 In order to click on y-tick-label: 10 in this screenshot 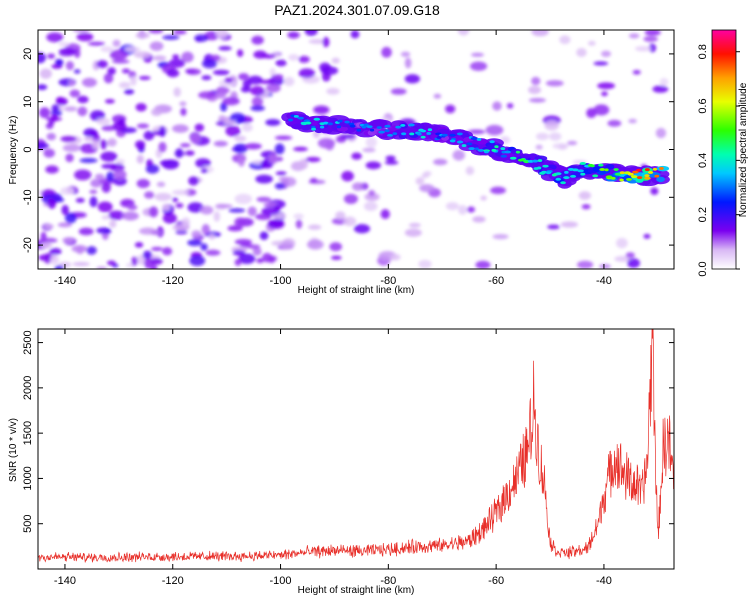, I will do `click(28, 102)`.